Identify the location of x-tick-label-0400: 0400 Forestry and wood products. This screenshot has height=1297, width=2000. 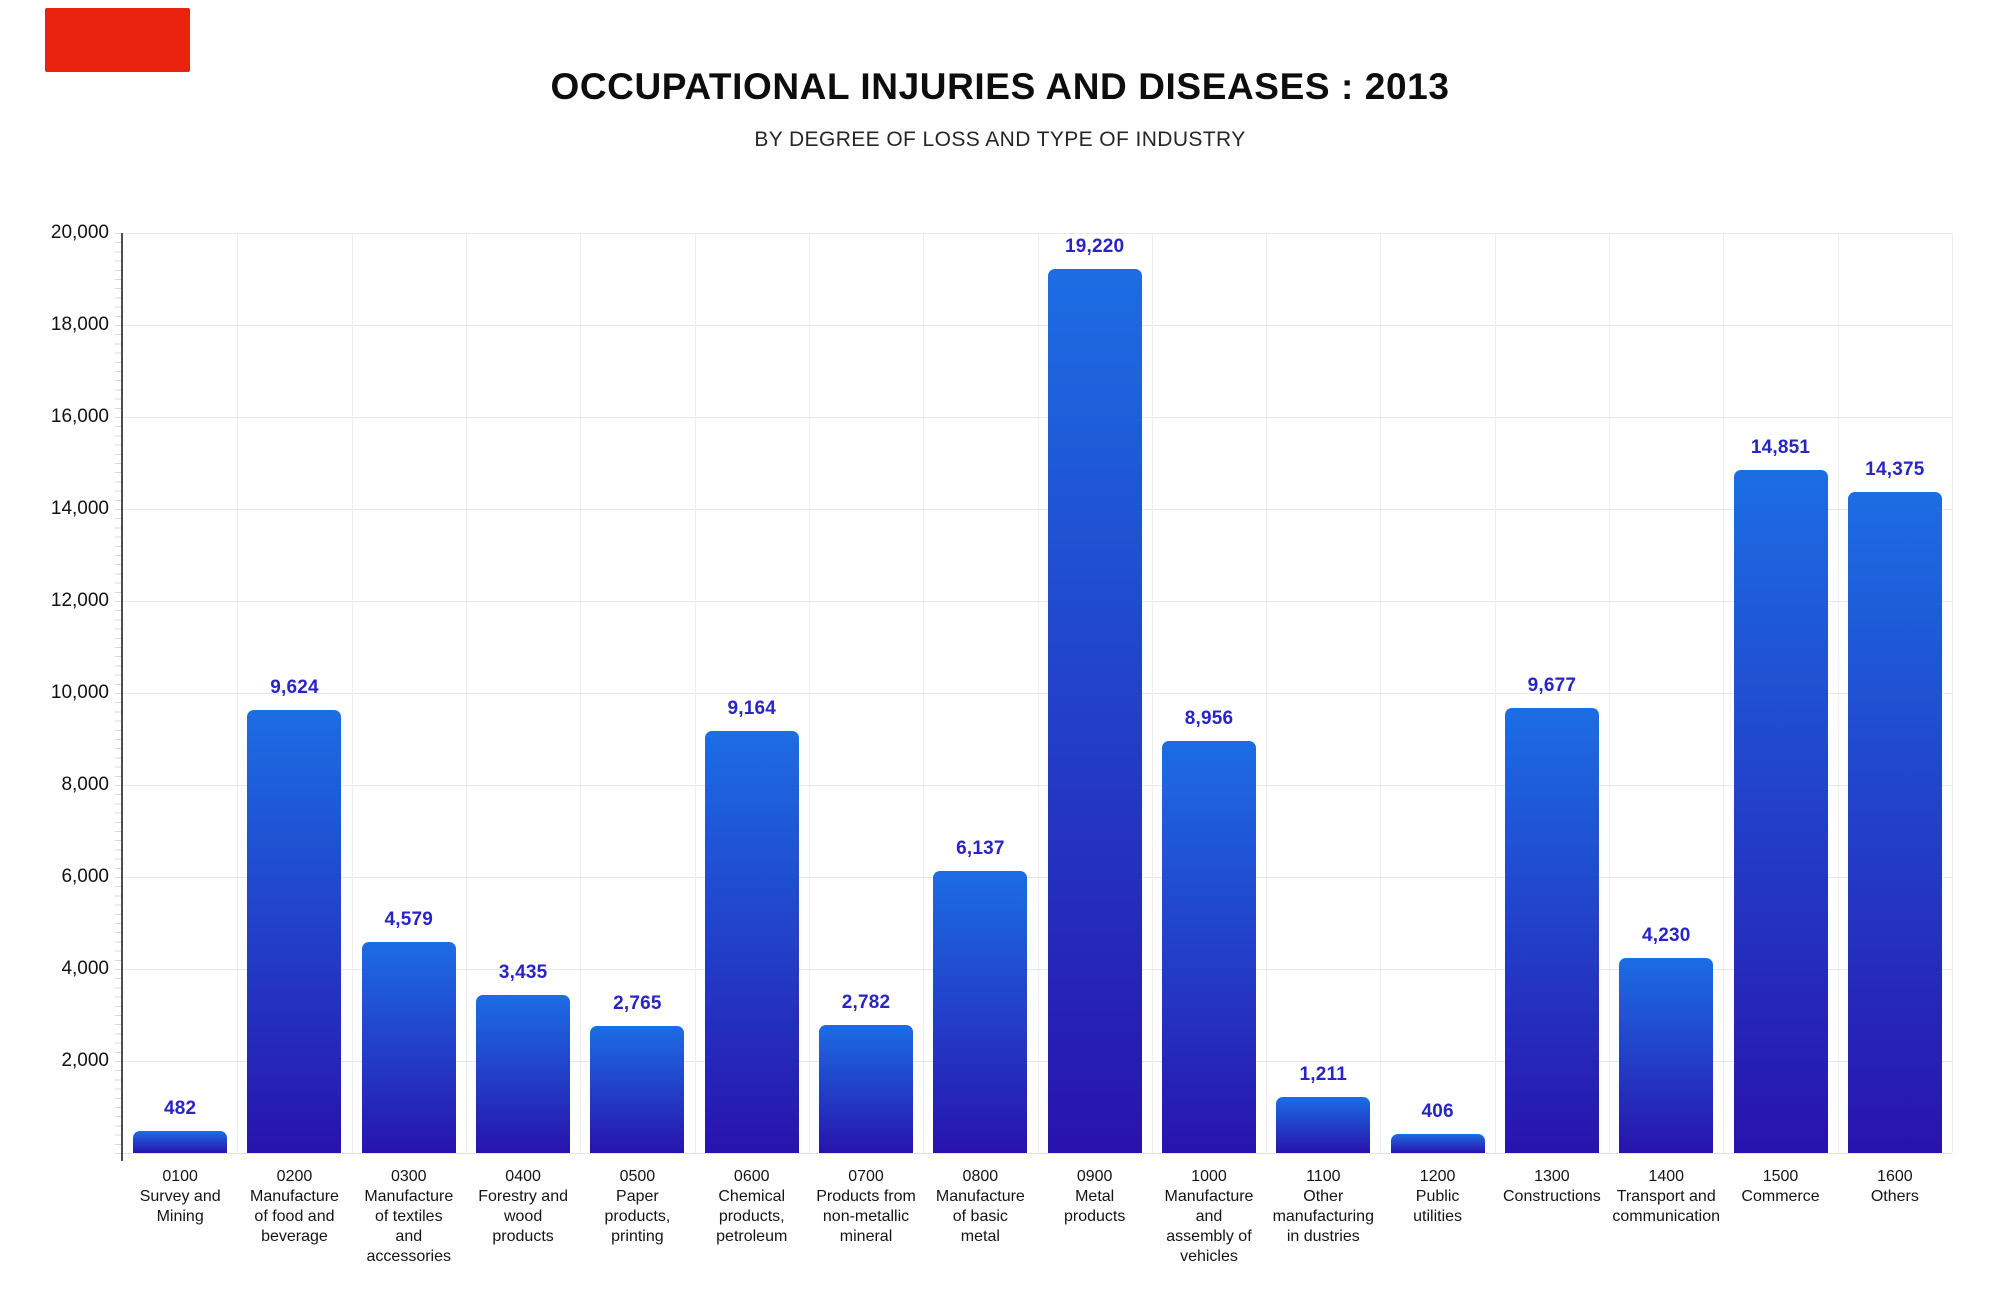
(523, 1206).